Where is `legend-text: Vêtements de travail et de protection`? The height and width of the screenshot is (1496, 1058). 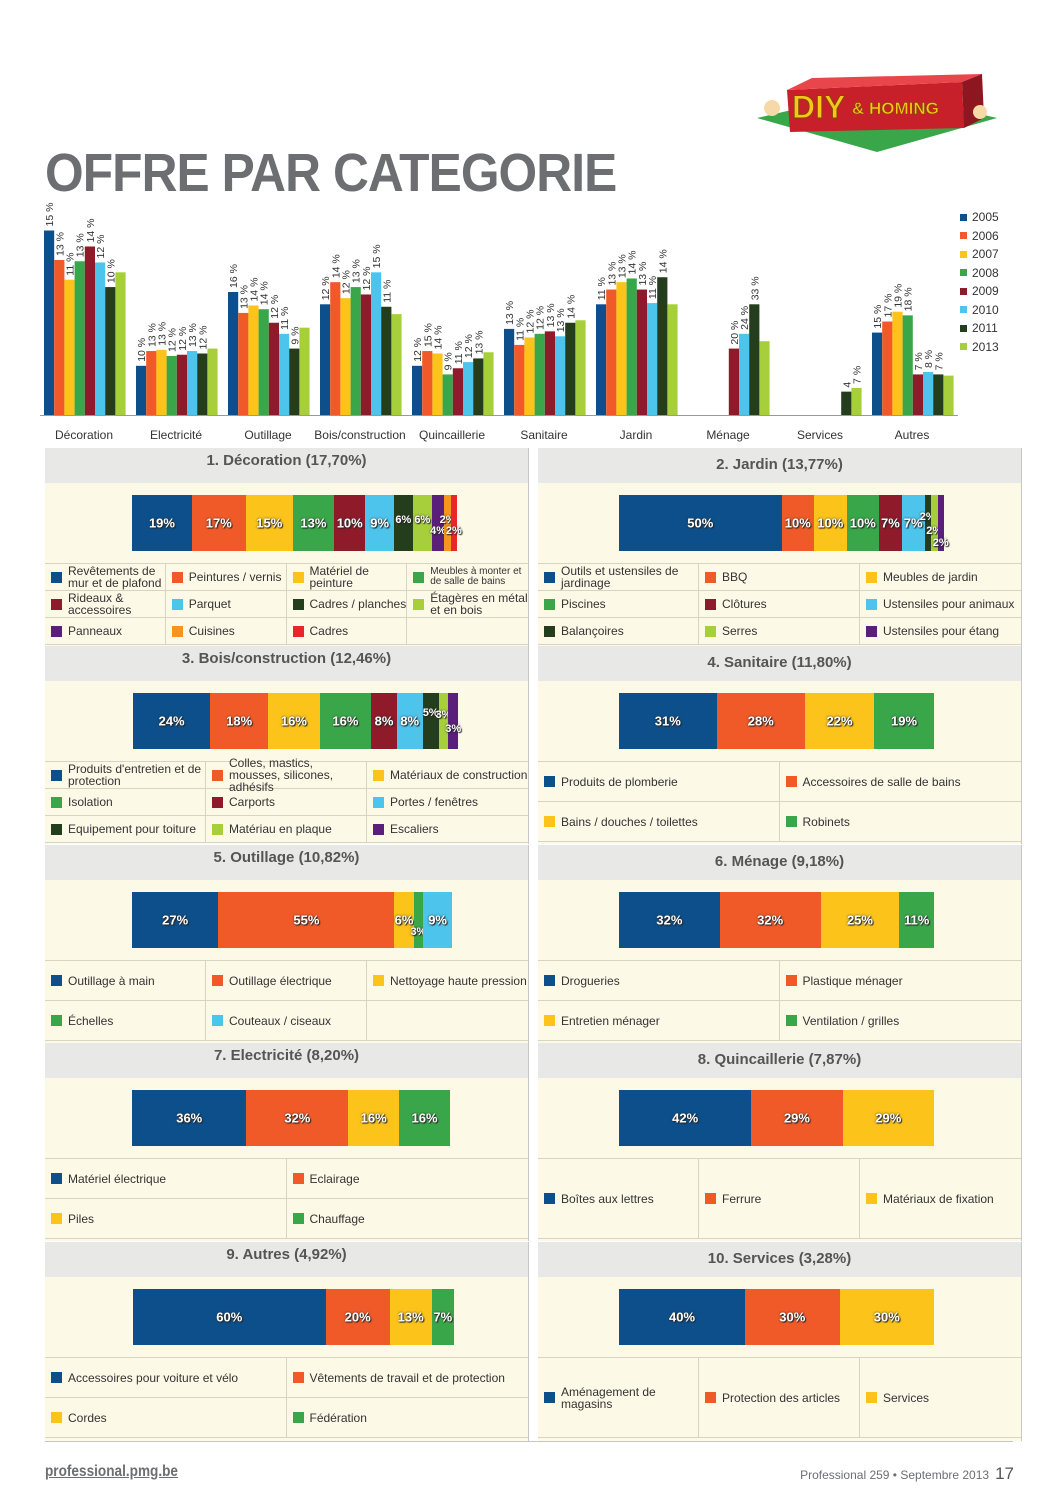 legend-text: Vêtements de travail et de protection is located at coordinates (407, 1377).